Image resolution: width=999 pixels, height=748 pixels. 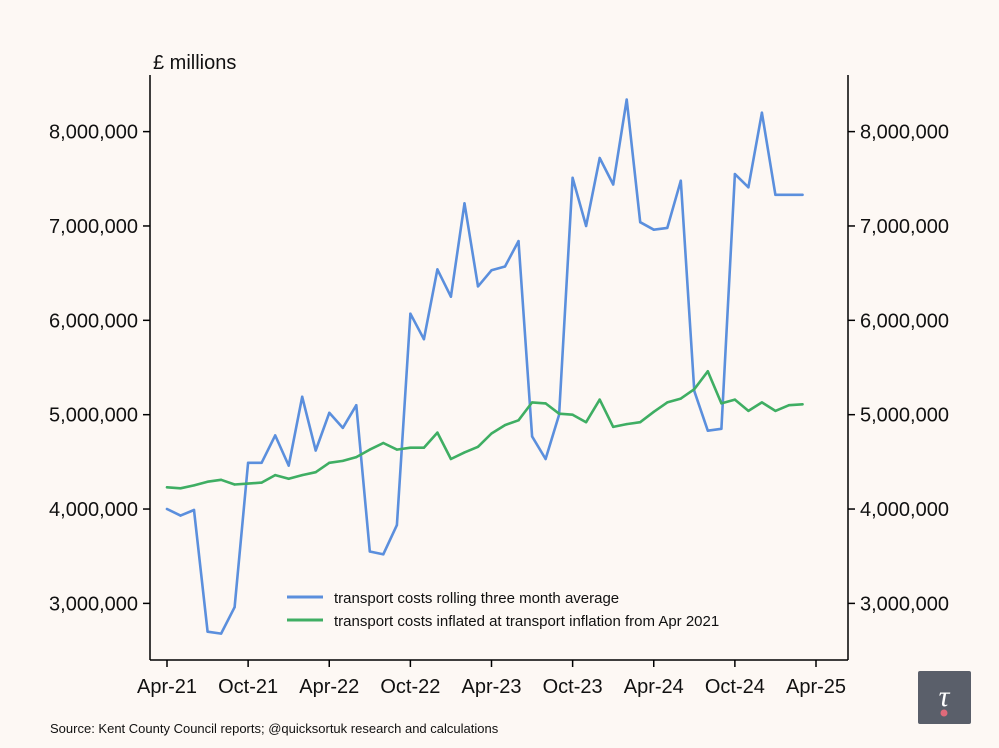 What do you see at coordinates (573, 687) in the screenshot?
I see `x-tick-label: Oct-23` at bounding box center [573, 687].